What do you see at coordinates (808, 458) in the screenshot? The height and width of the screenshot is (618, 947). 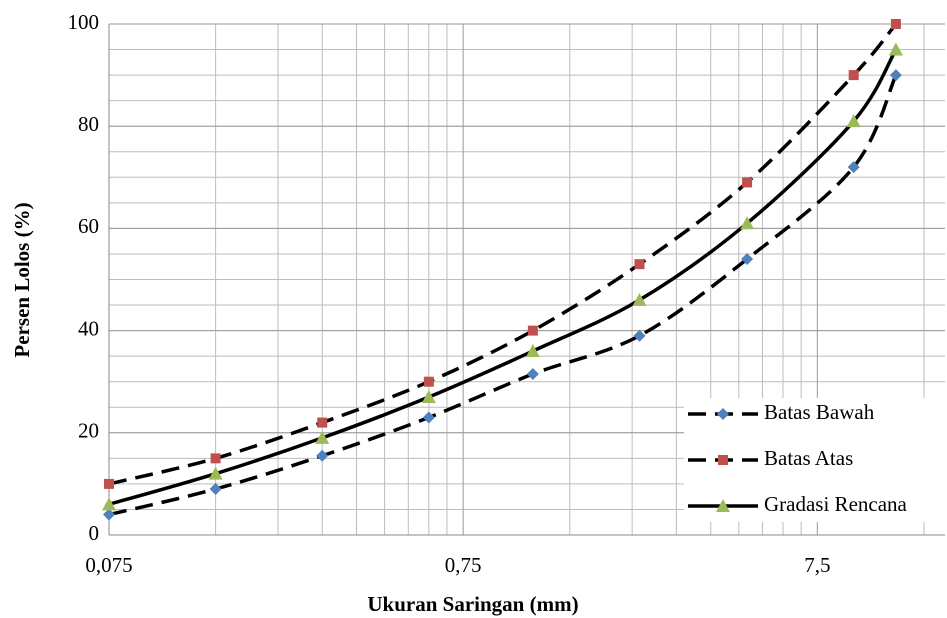 I see `legend-label: Batas Atas` at bounding box center [808, 458].